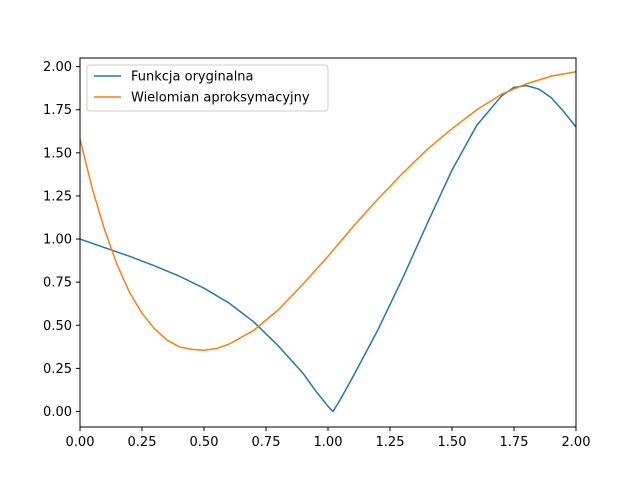  What do you see at coordinates (57, 369) in the screenshot?
I see `y-tick-label: 0.25` at bounding box center [57, 369].